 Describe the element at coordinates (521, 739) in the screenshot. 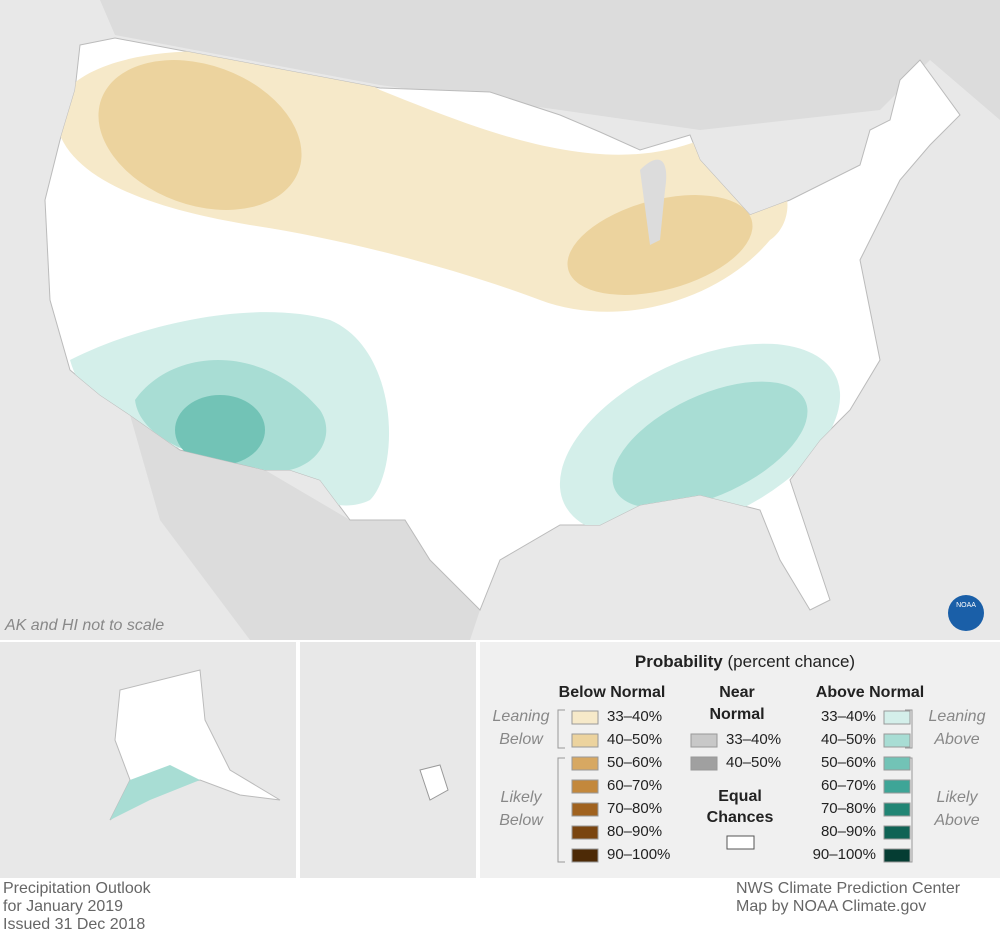

I see `leaning-note: Below` at that location.